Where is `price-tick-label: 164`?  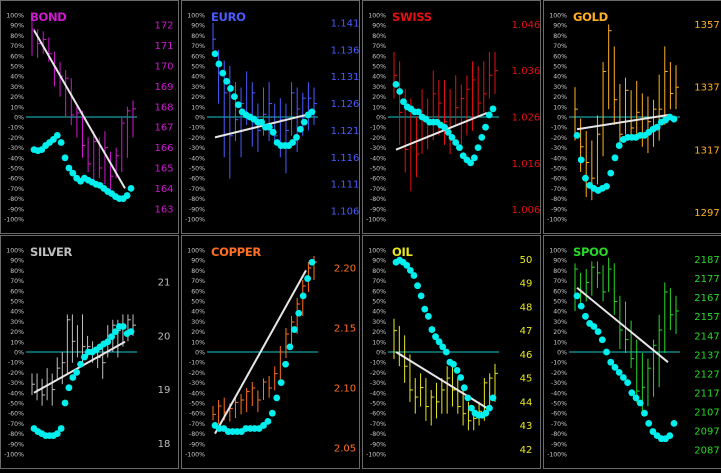
price-tick-label: 164 is located at coordinates (163, 189).